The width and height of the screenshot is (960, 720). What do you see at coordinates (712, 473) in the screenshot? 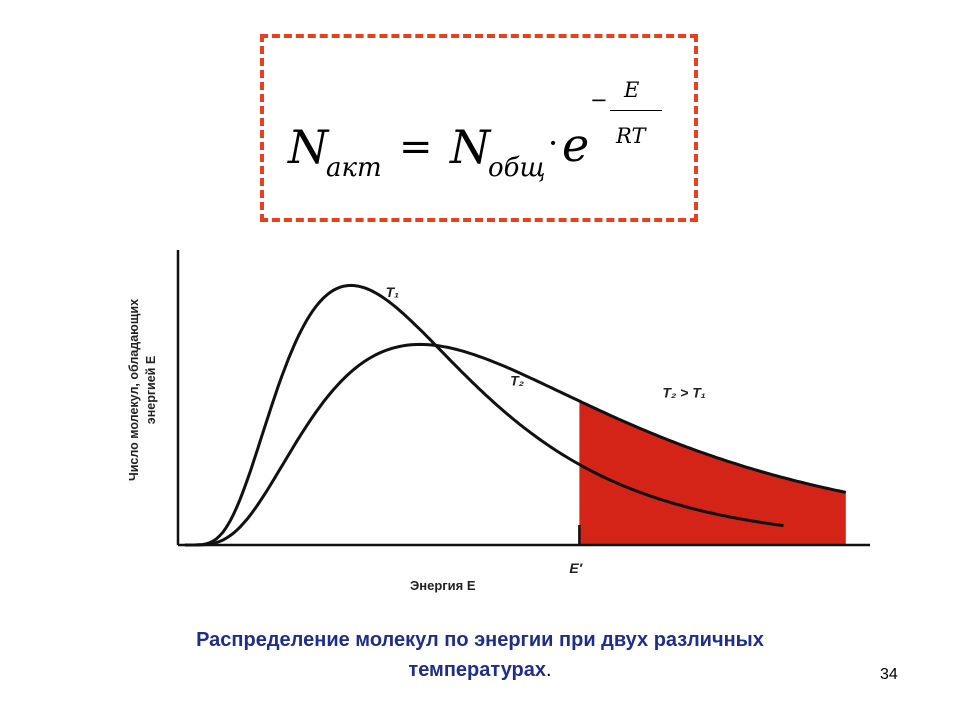
I see `shaded-area` at bounding box center [712, 473].